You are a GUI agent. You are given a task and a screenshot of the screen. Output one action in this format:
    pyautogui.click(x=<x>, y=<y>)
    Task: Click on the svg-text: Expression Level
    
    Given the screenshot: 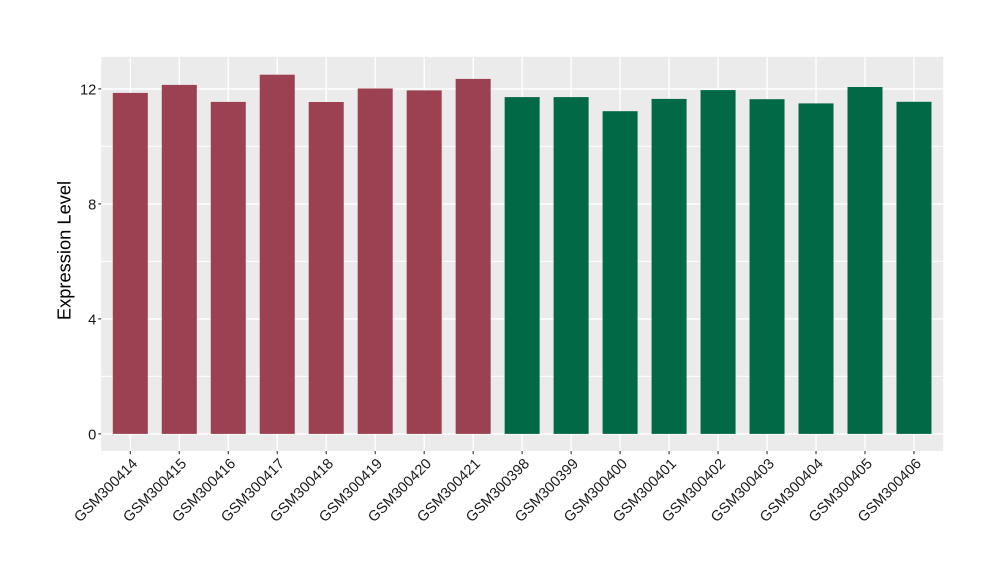 What is the action you would take?
    pyautogui.click(x=64, y=250)
    